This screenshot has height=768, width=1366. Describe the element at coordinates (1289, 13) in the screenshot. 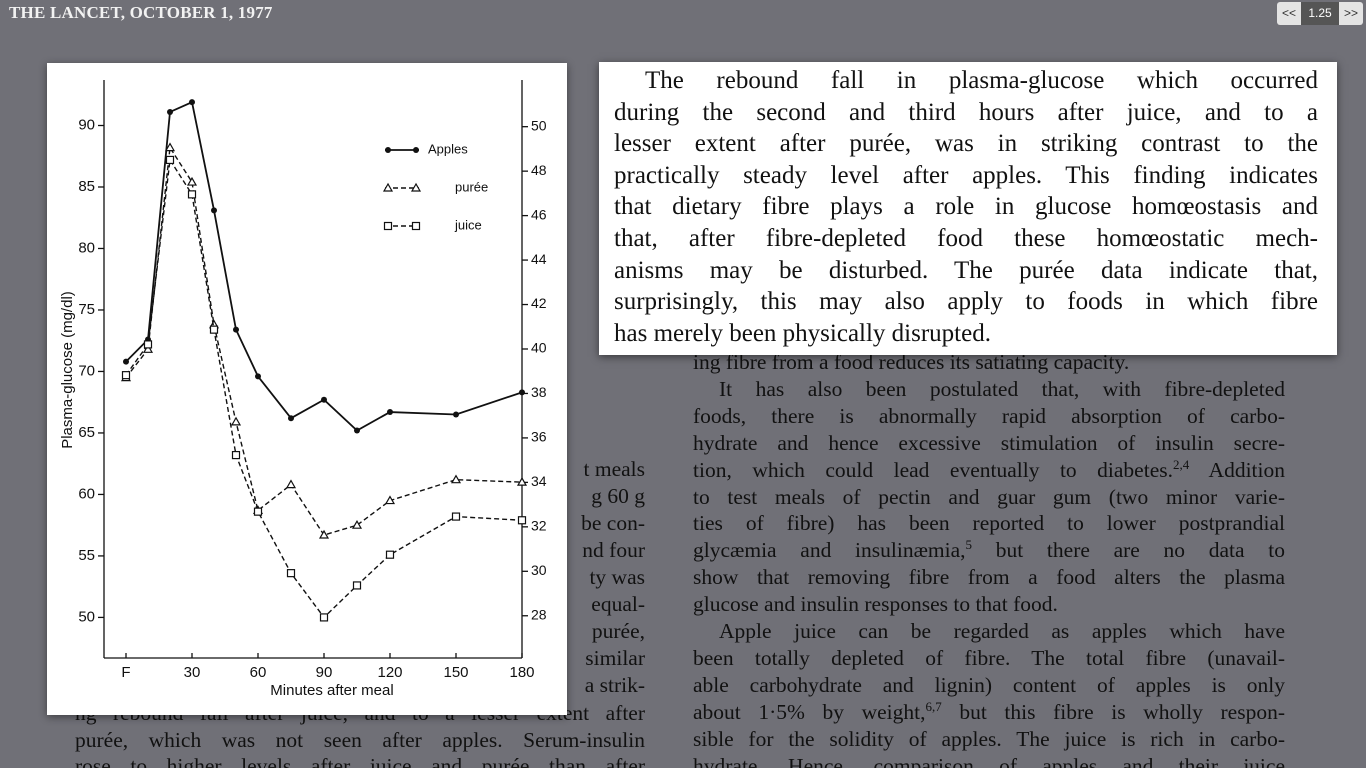

I see `prev-button: <<` at that location.